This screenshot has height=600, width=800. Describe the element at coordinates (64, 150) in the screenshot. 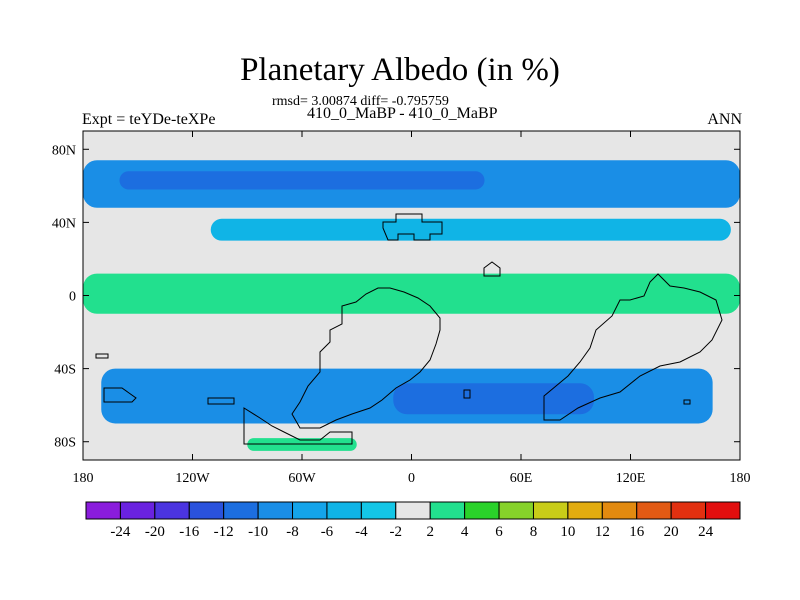

I see `y-tick-label-0: 80N` at that location.